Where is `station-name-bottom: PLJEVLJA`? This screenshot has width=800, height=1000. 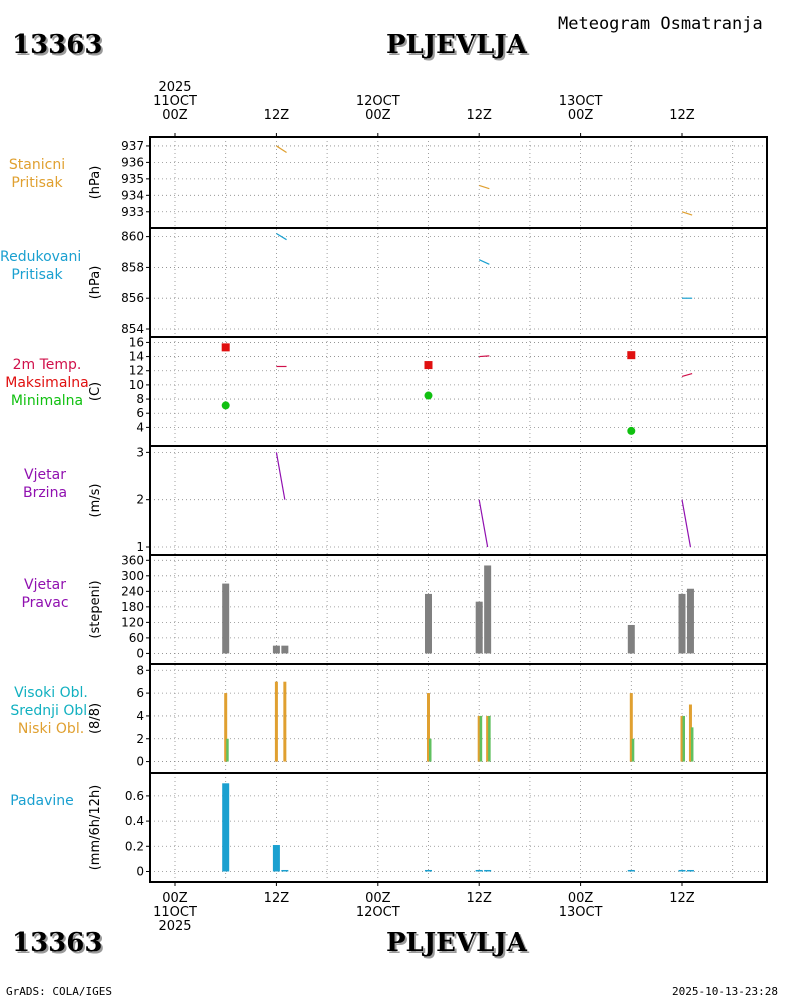
station-name-bottom: PLJEVLJA is located at coordinates (456, 943).